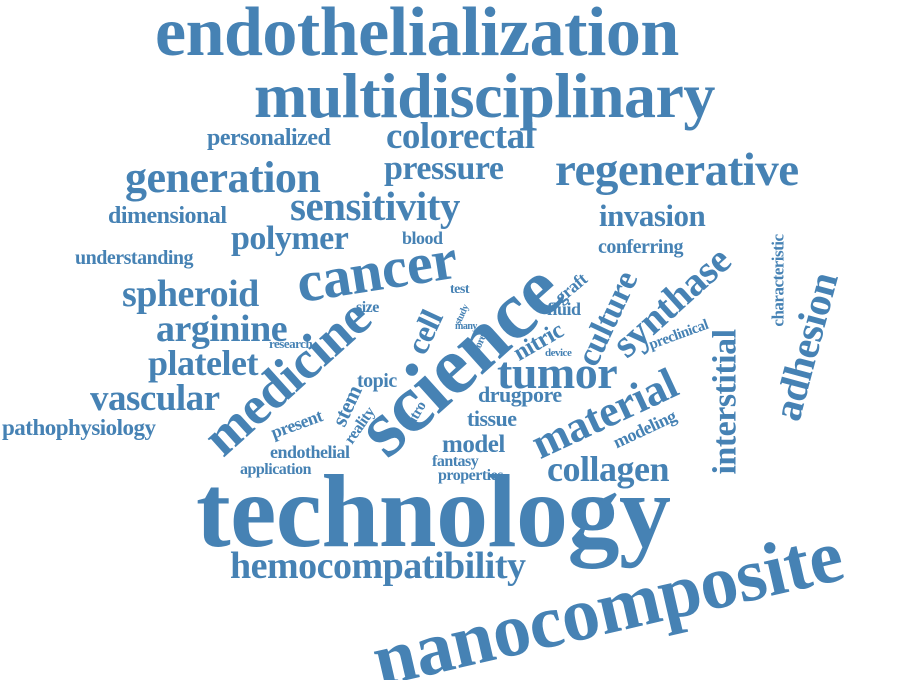  What do you see at coordinates (520, 394) in the screenshot?
I see `word: drugpore` at bounding box center [520, 394].